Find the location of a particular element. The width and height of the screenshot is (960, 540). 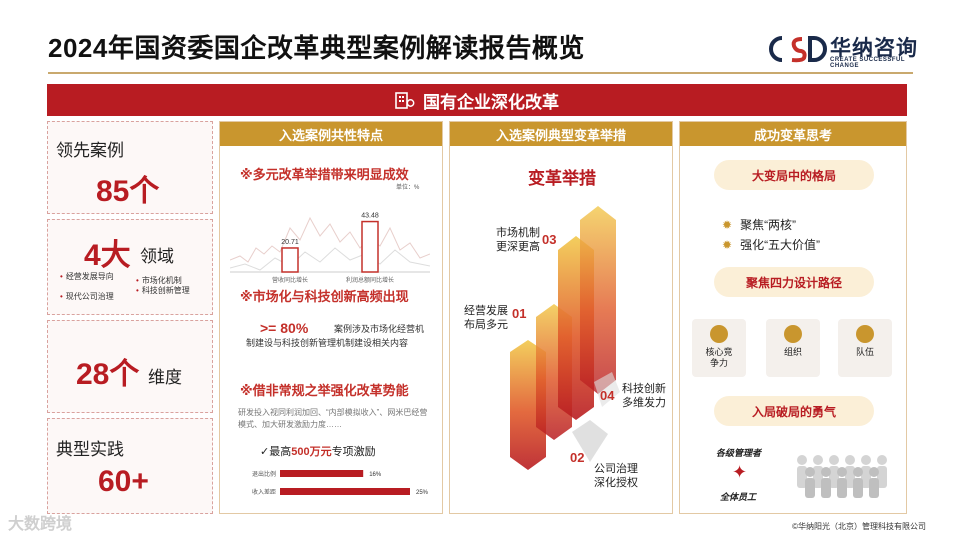

company-logo: 华纳咨询 CREATE SUCCESSFUL CHANGE is located at coordinates (844, 50).